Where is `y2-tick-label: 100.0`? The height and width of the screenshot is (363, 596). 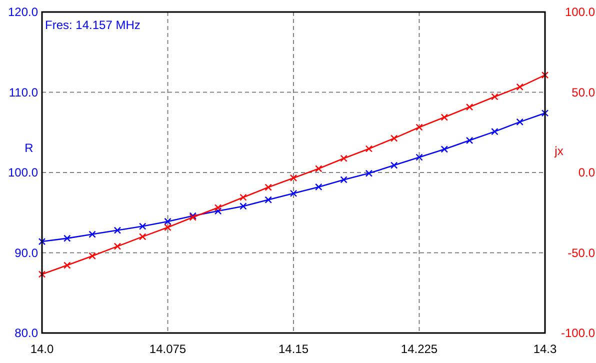 y2-tick-label: 100.0 is located at coordinates (580, 12).